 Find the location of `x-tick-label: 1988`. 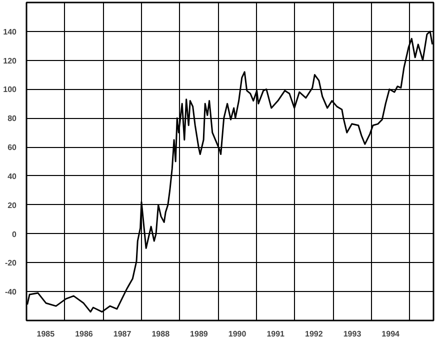

x-tick-label: 1988 is located at coordinates (161, 334).